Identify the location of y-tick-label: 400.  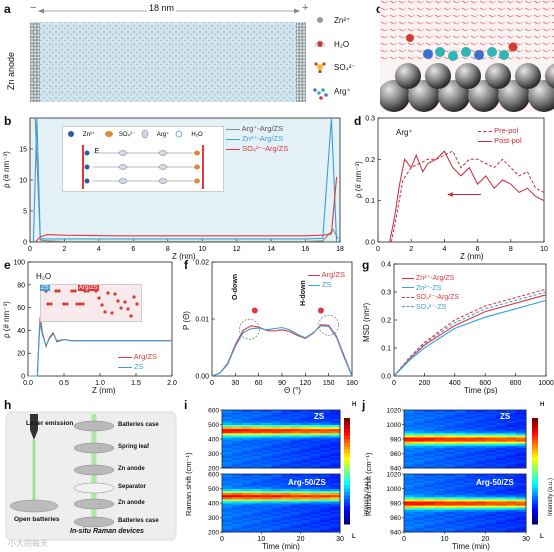
(213, 504).